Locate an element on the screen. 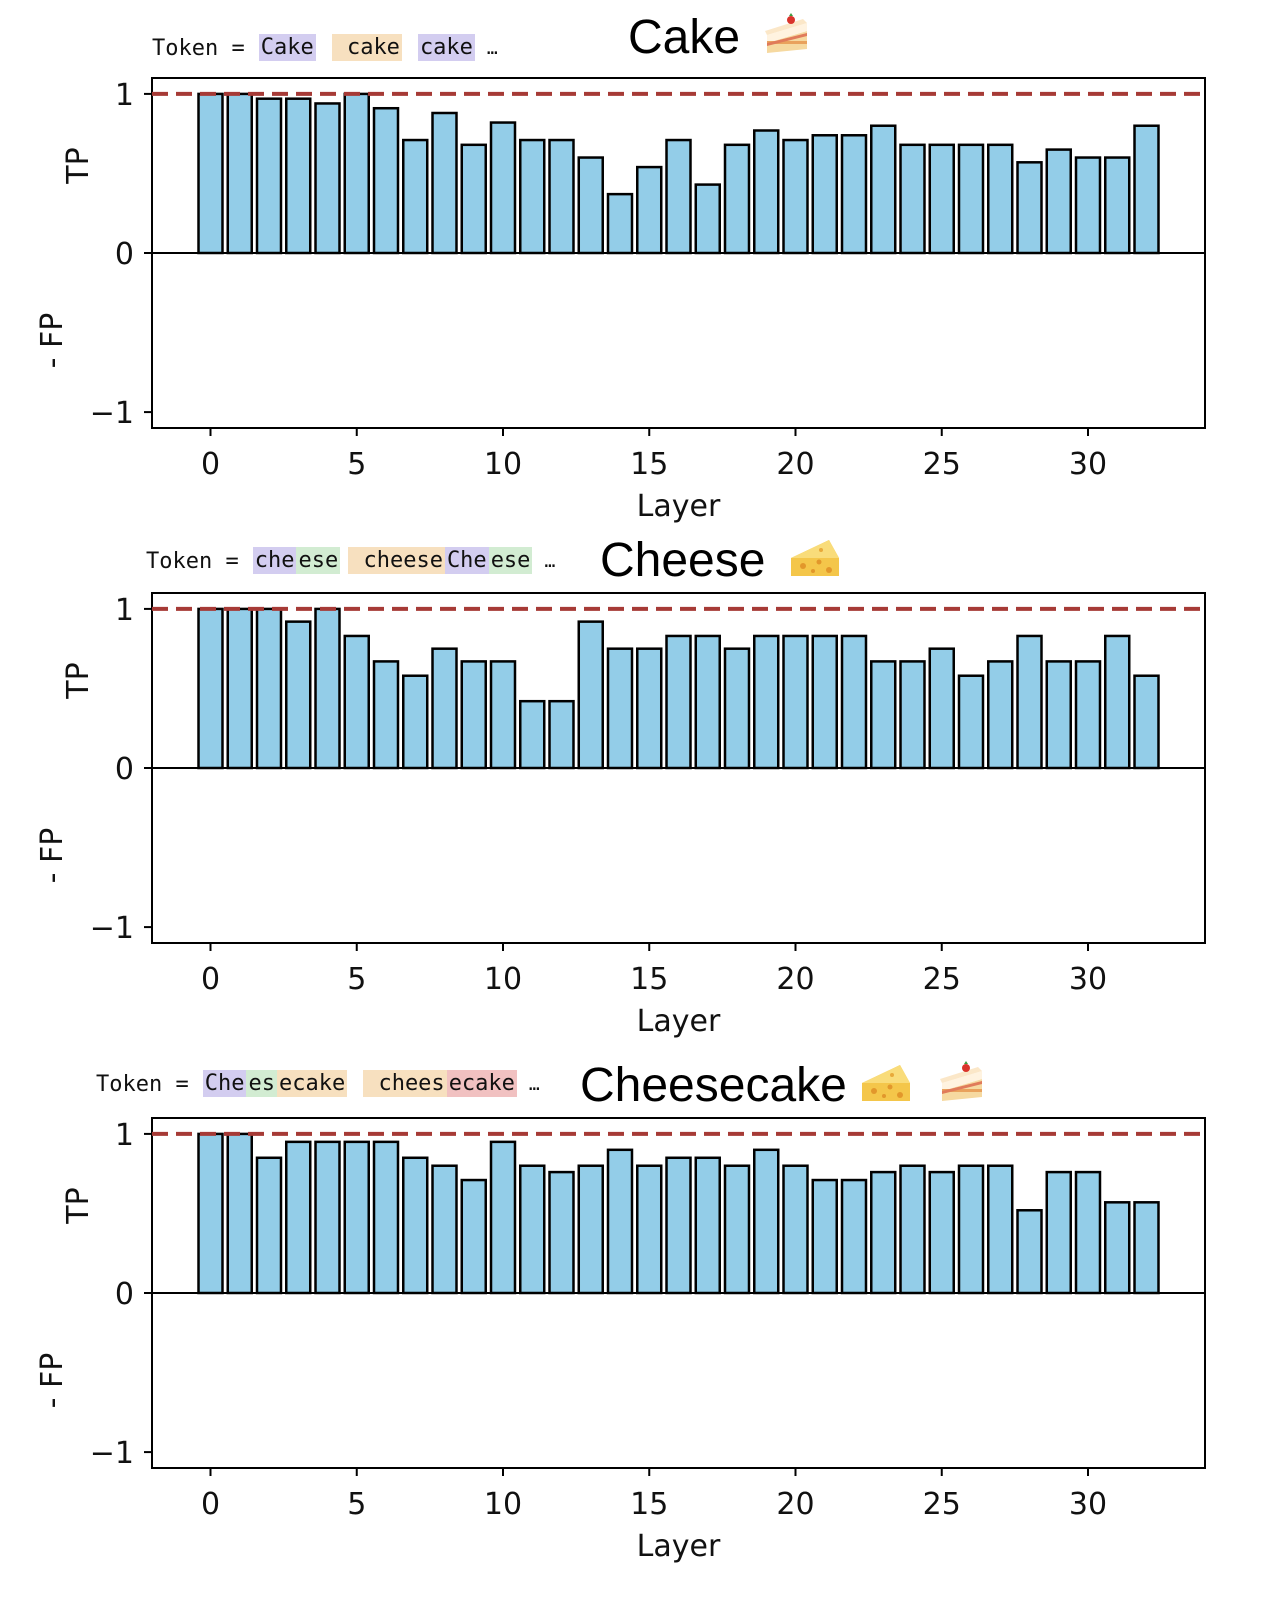 This screenshot has width=1272, height=1604. token-piece: ese is located at coordinates (510, 560).